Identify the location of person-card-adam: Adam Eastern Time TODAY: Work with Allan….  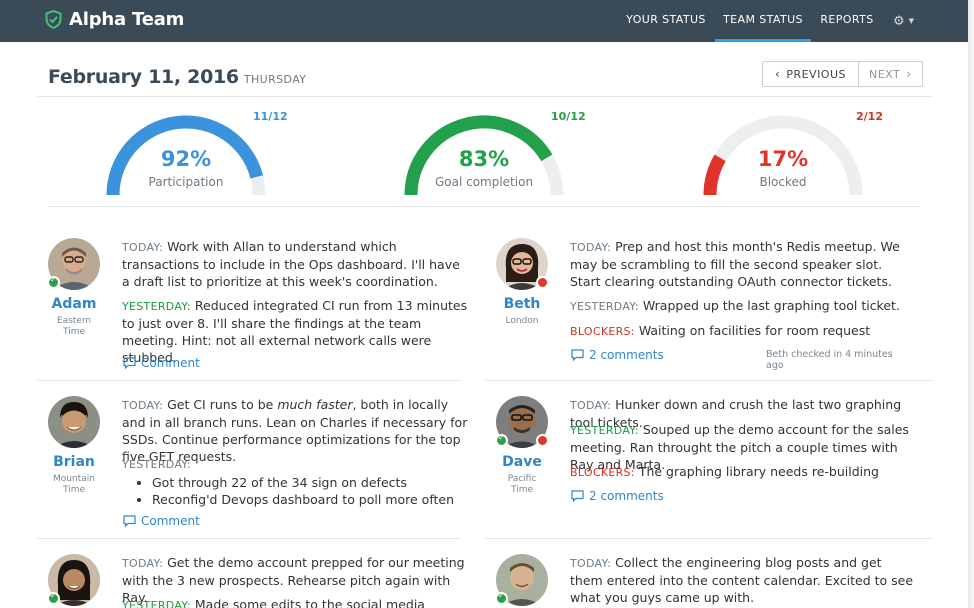
(257, 317).